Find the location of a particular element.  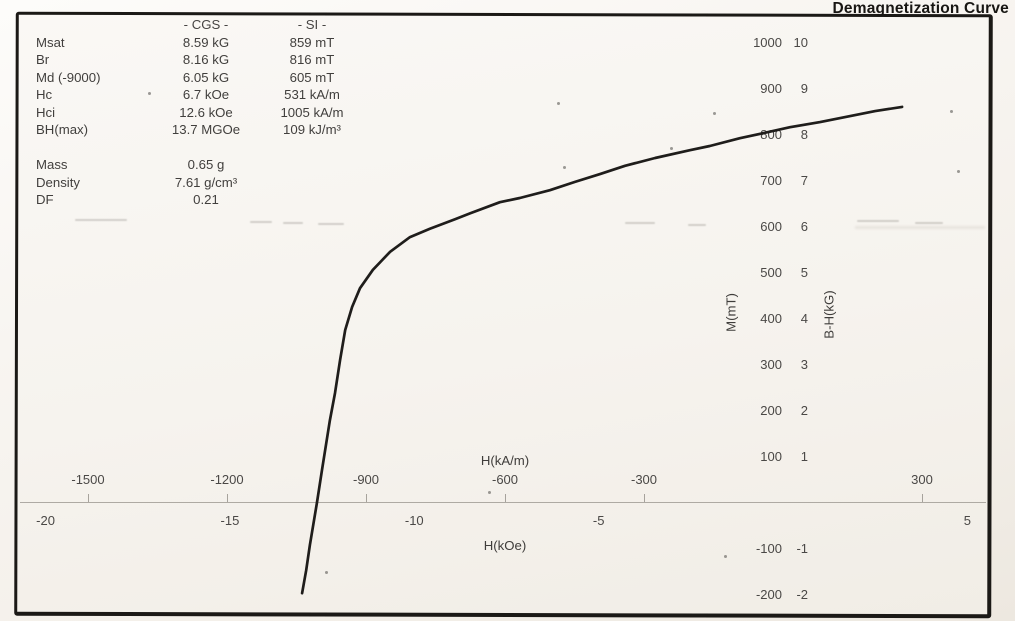

row-si-value: 1005 kA/m is located at coordinates (312, 112).